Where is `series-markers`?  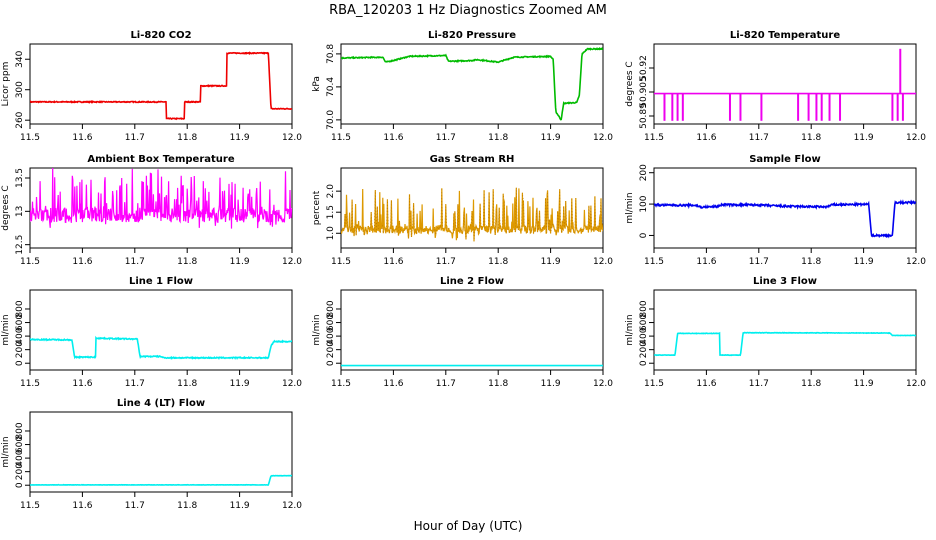
series-markers is located at coordinates (472, 214).